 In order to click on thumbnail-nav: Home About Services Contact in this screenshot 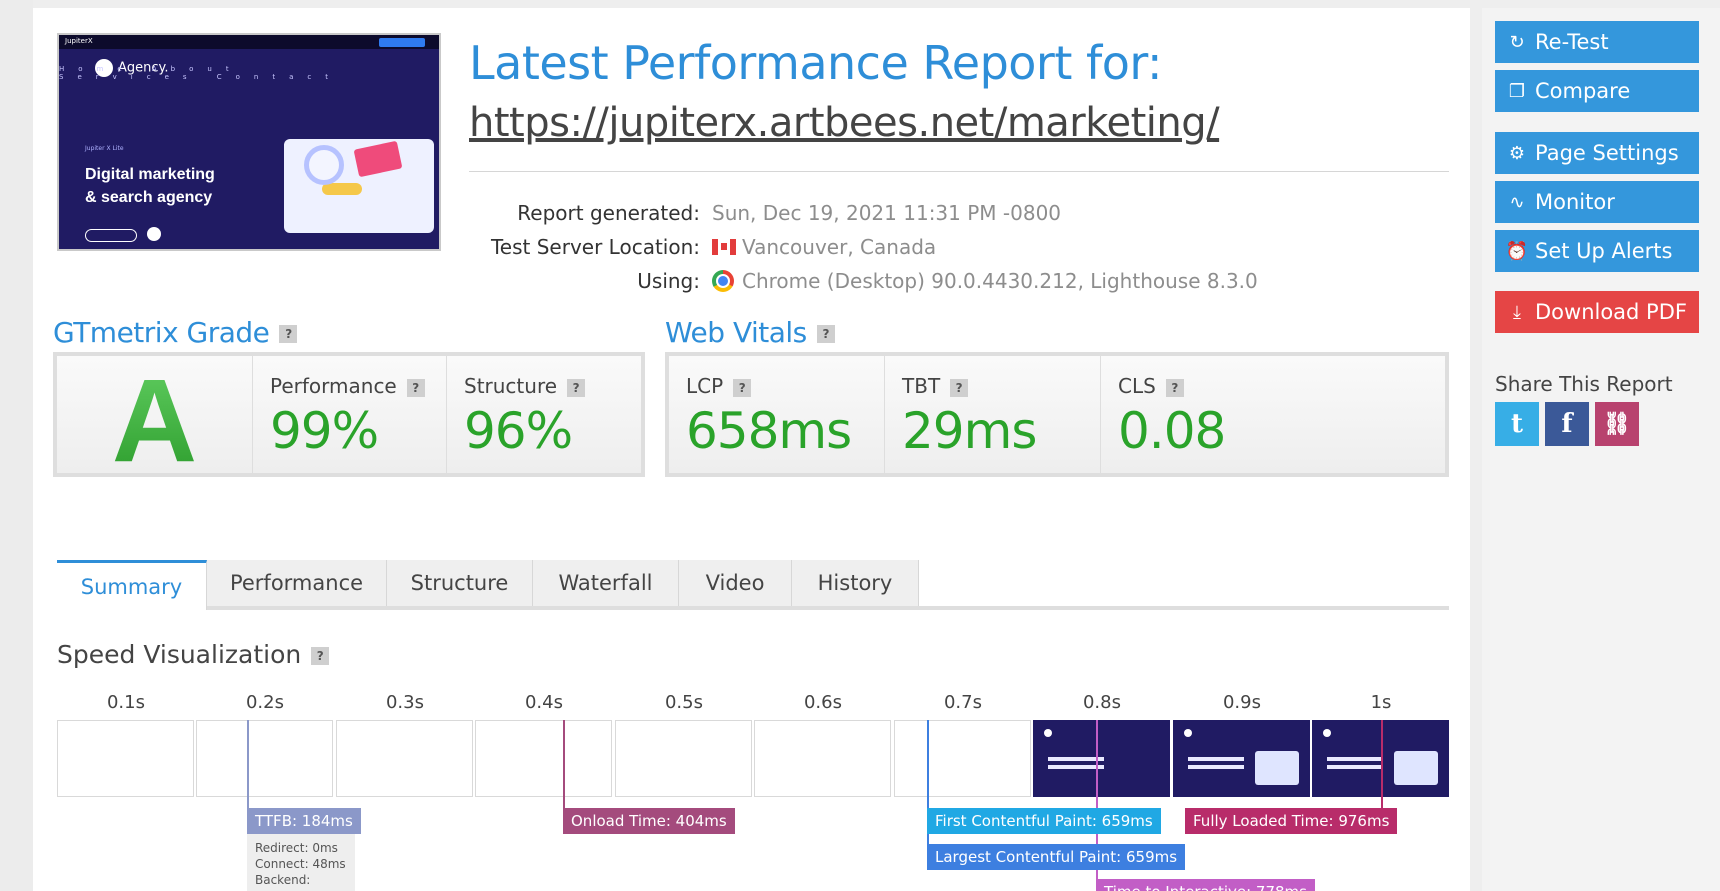, I will do `click(200, 73)`.